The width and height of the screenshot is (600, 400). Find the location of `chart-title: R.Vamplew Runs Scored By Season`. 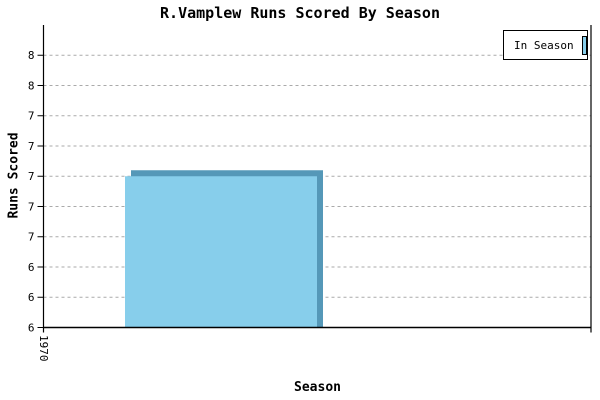

chart-title: R.Vamplew Runs Scored By Season is located at coordinates (300, 13).